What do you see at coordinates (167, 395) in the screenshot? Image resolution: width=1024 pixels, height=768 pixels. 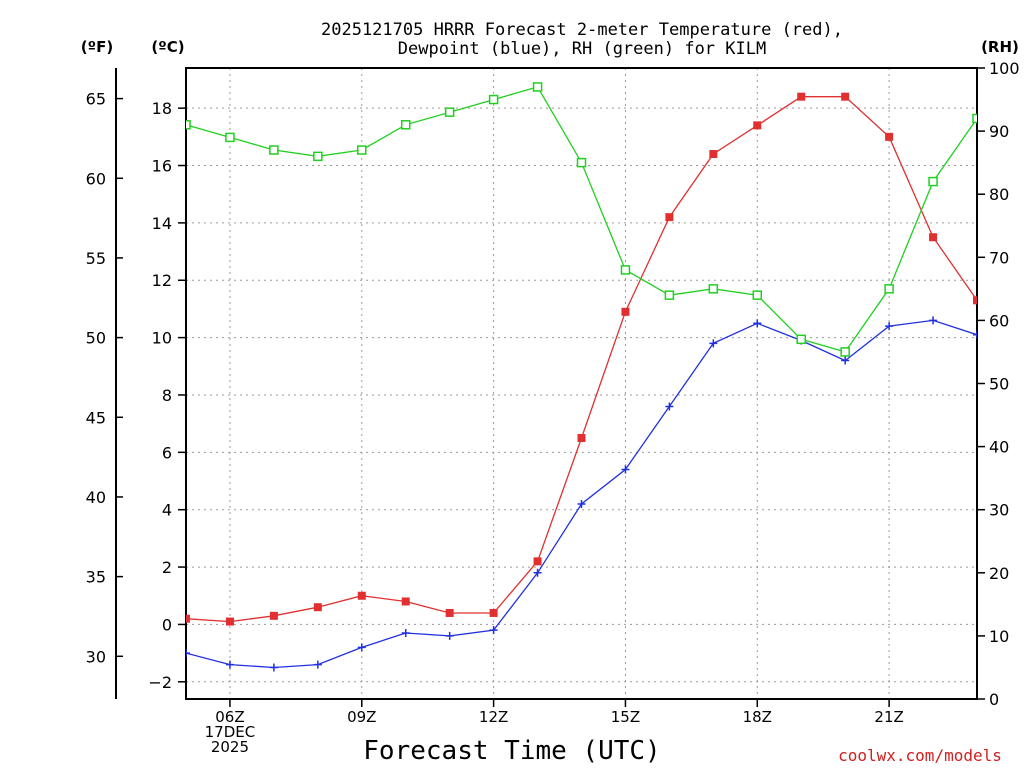 I see `celsius-tick-label: 8` at bounding box center [167, 395].